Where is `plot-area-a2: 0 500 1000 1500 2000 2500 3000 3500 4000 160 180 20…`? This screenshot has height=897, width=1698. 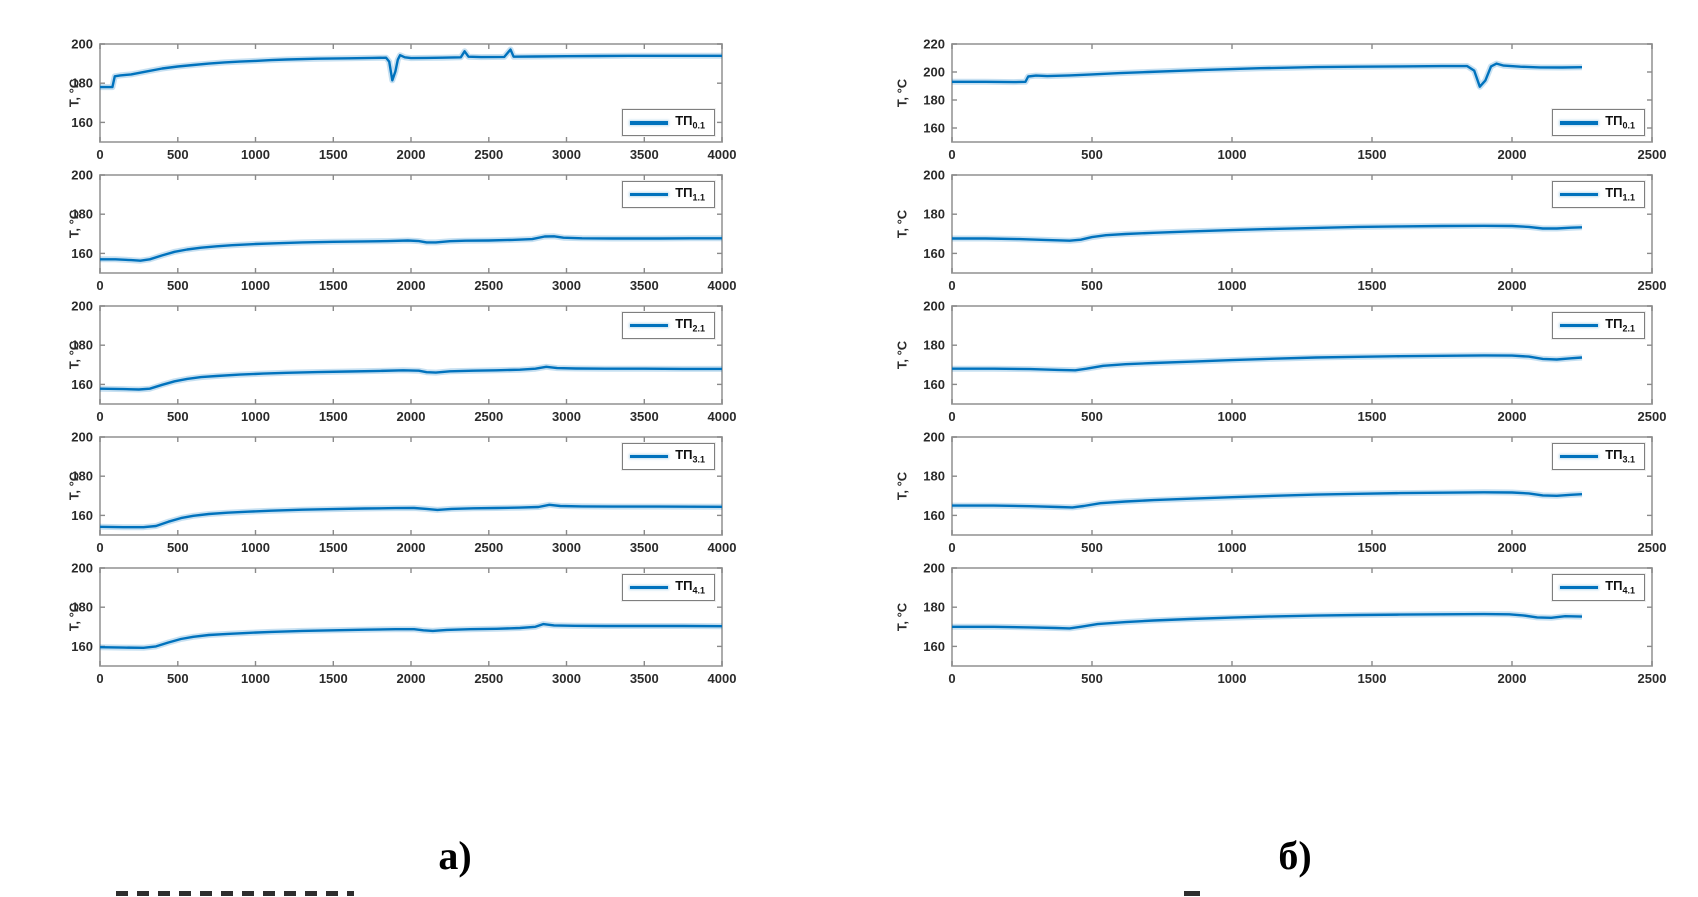
plot-area-a2: 0 500 1000 1500 2000 2500 3000 3500 4000 160 180 20… is located at coordinates (403, 231).